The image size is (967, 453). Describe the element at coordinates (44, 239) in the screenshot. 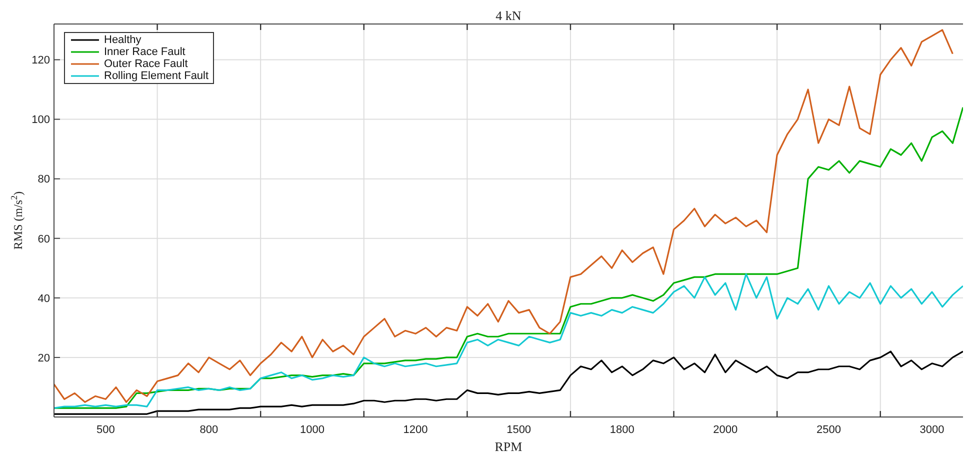

I see `y-tick-label: 60` at that location.